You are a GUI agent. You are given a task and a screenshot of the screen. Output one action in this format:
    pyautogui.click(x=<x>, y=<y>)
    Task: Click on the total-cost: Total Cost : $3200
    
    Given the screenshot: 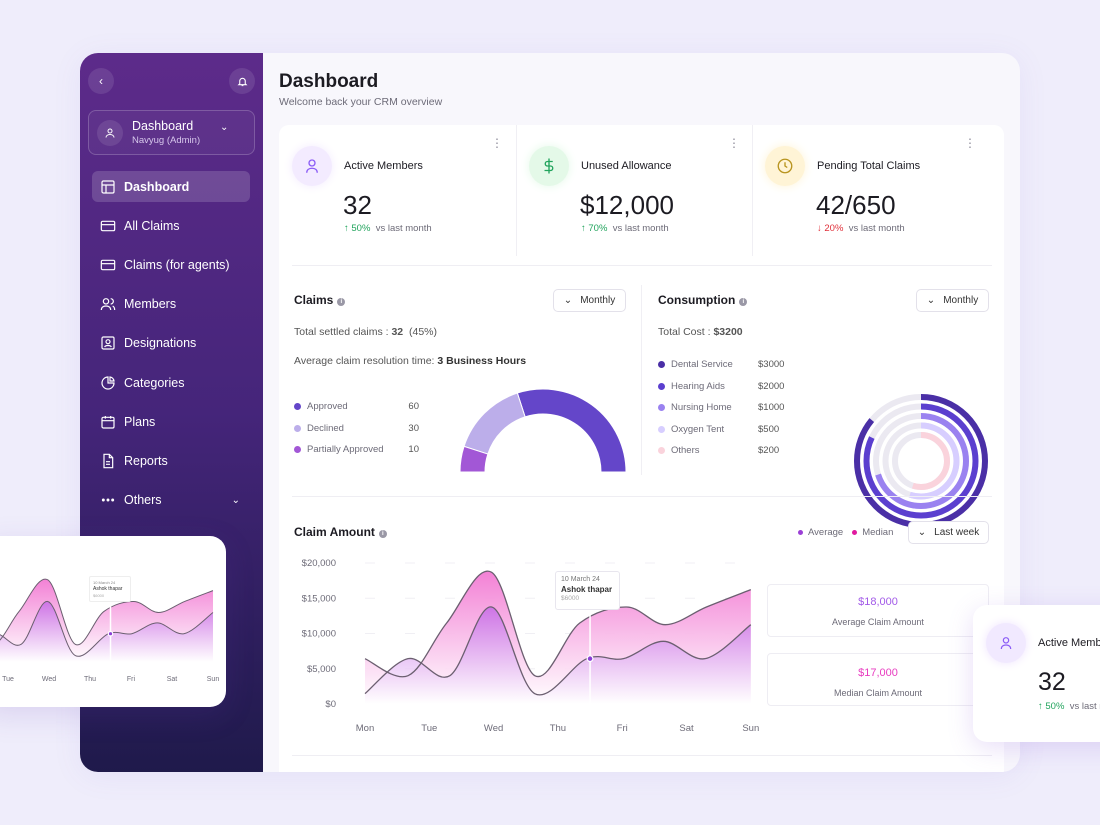 What is the action you would take?
    pyautogui.click(x=700, y=332)
    